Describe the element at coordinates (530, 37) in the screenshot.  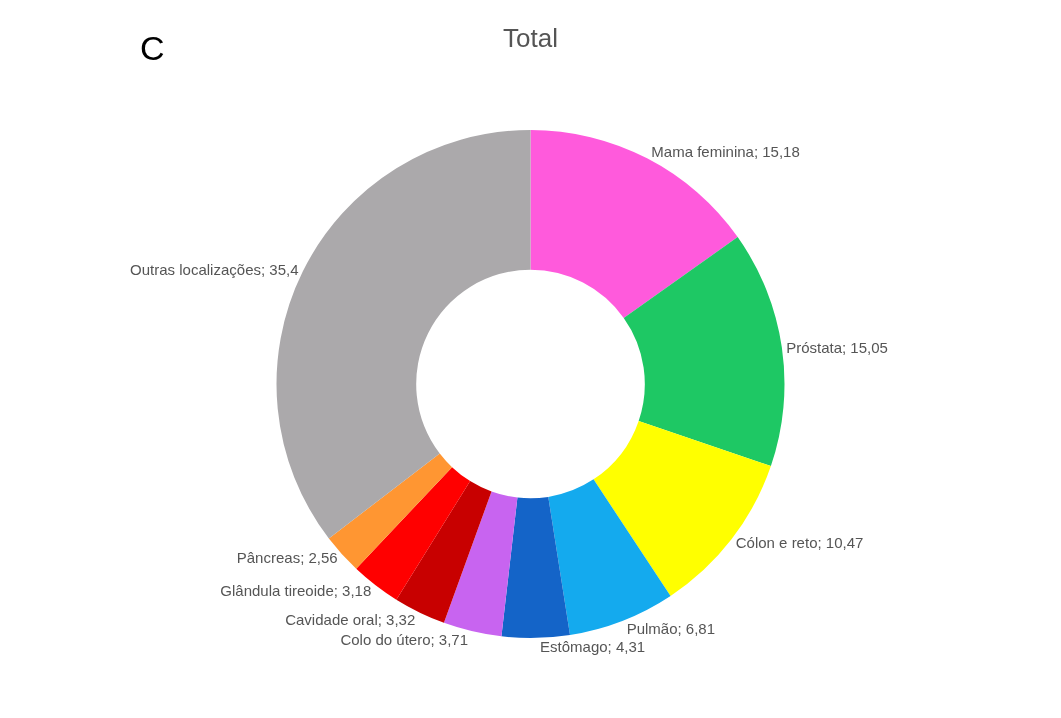
I see `chart-title: Total` at that location.